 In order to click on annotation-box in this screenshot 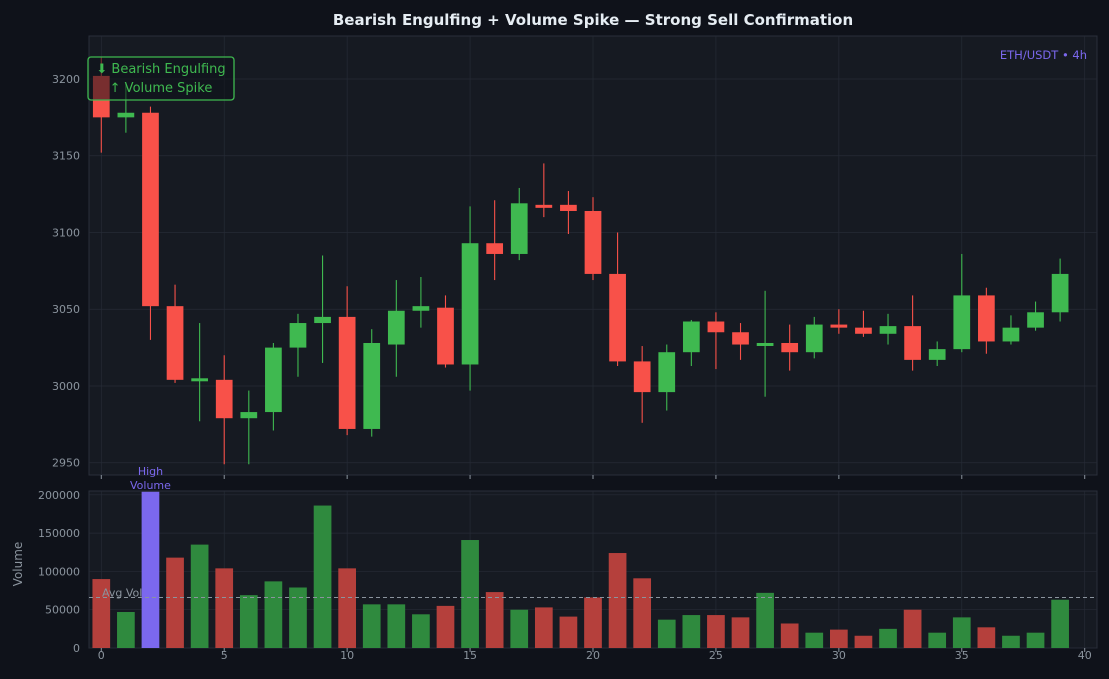, I will do `click(161, 78)`.